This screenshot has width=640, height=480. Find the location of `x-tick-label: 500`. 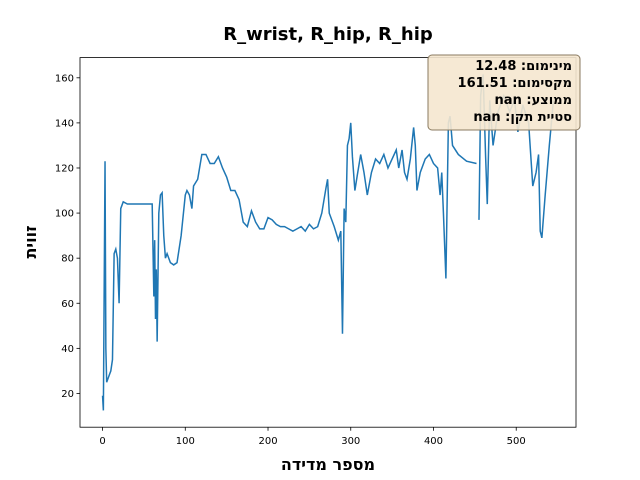

x-tick-label: 500 is located at coordinates (516, 441).